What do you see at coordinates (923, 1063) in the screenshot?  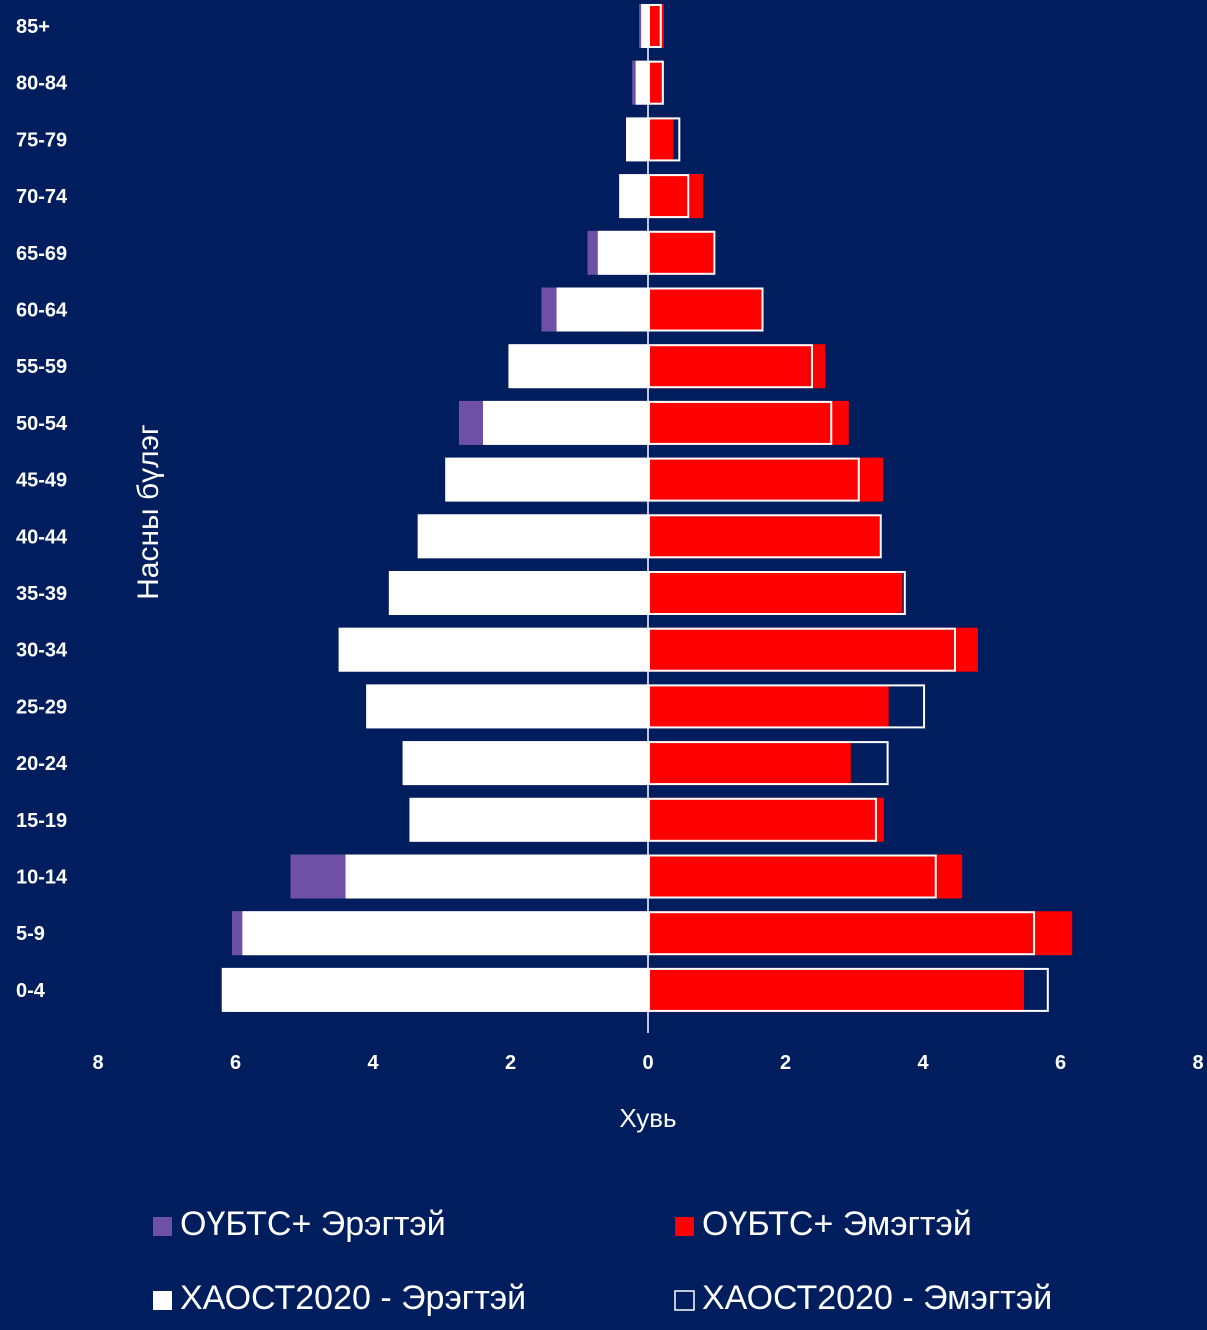 I see `x-tick-6: 4` at bounding box center [923, 1063].